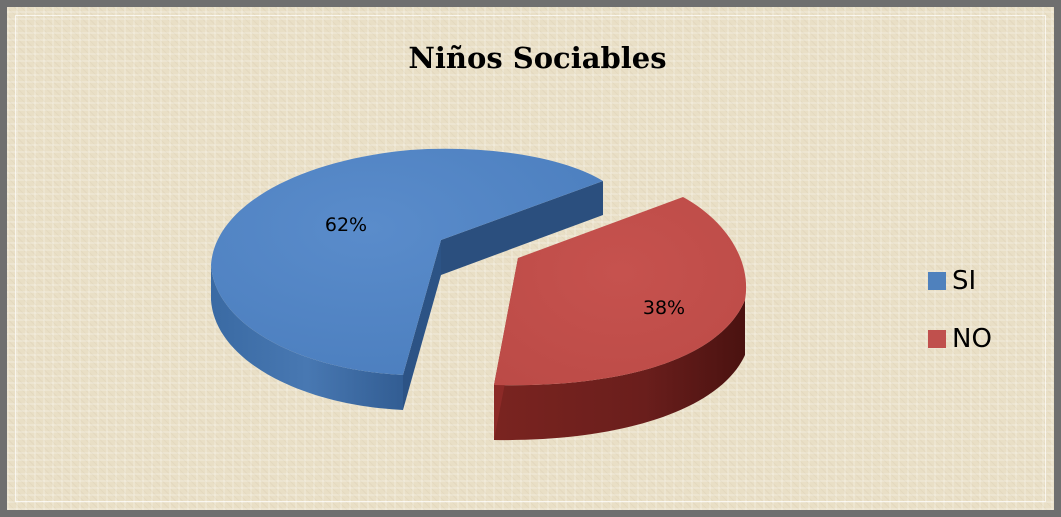 This screenshot has width=1061, height=517. What do you see at coordinates (422, 325) in the screenshot?
I see `pie-slice-si-inner-wall` at bounding box center [422, 325].